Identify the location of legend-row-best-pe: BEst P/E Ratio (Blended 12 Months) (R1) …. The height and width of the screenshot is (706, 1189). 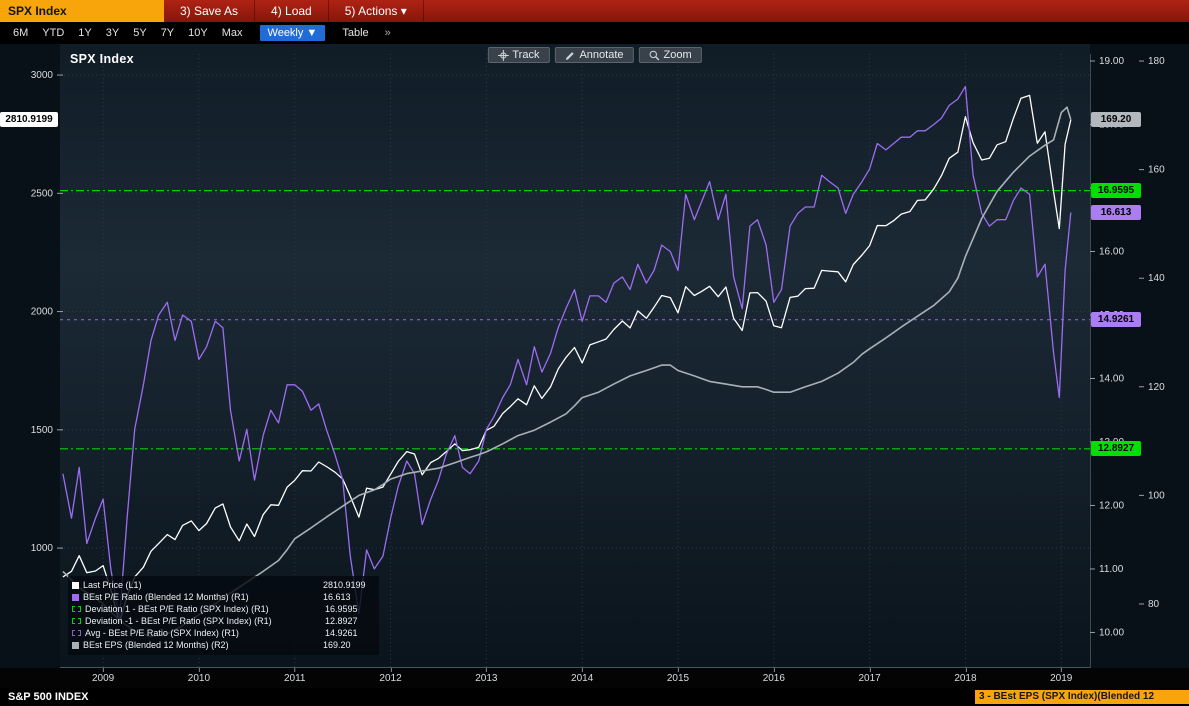
(223, 597).